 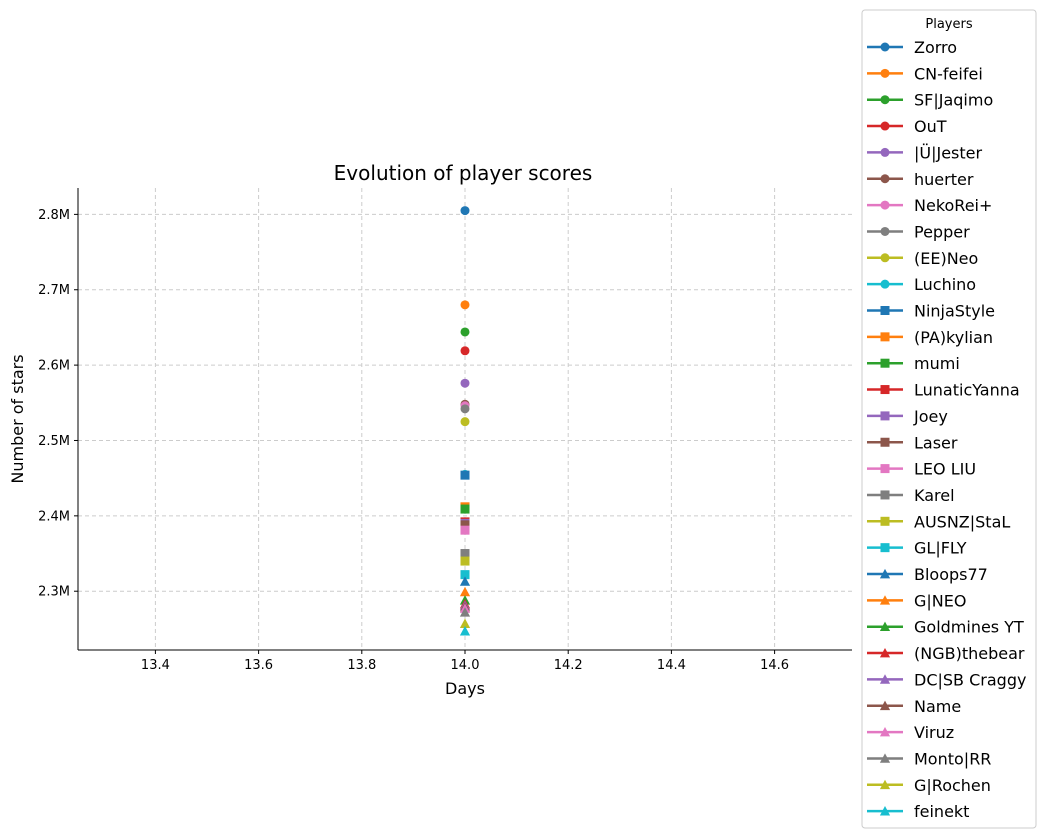 What do you see at coordinates (952, 758) in the screenshot?
I see `legend-label: Monto|RR` at bounding box center [952, 758].